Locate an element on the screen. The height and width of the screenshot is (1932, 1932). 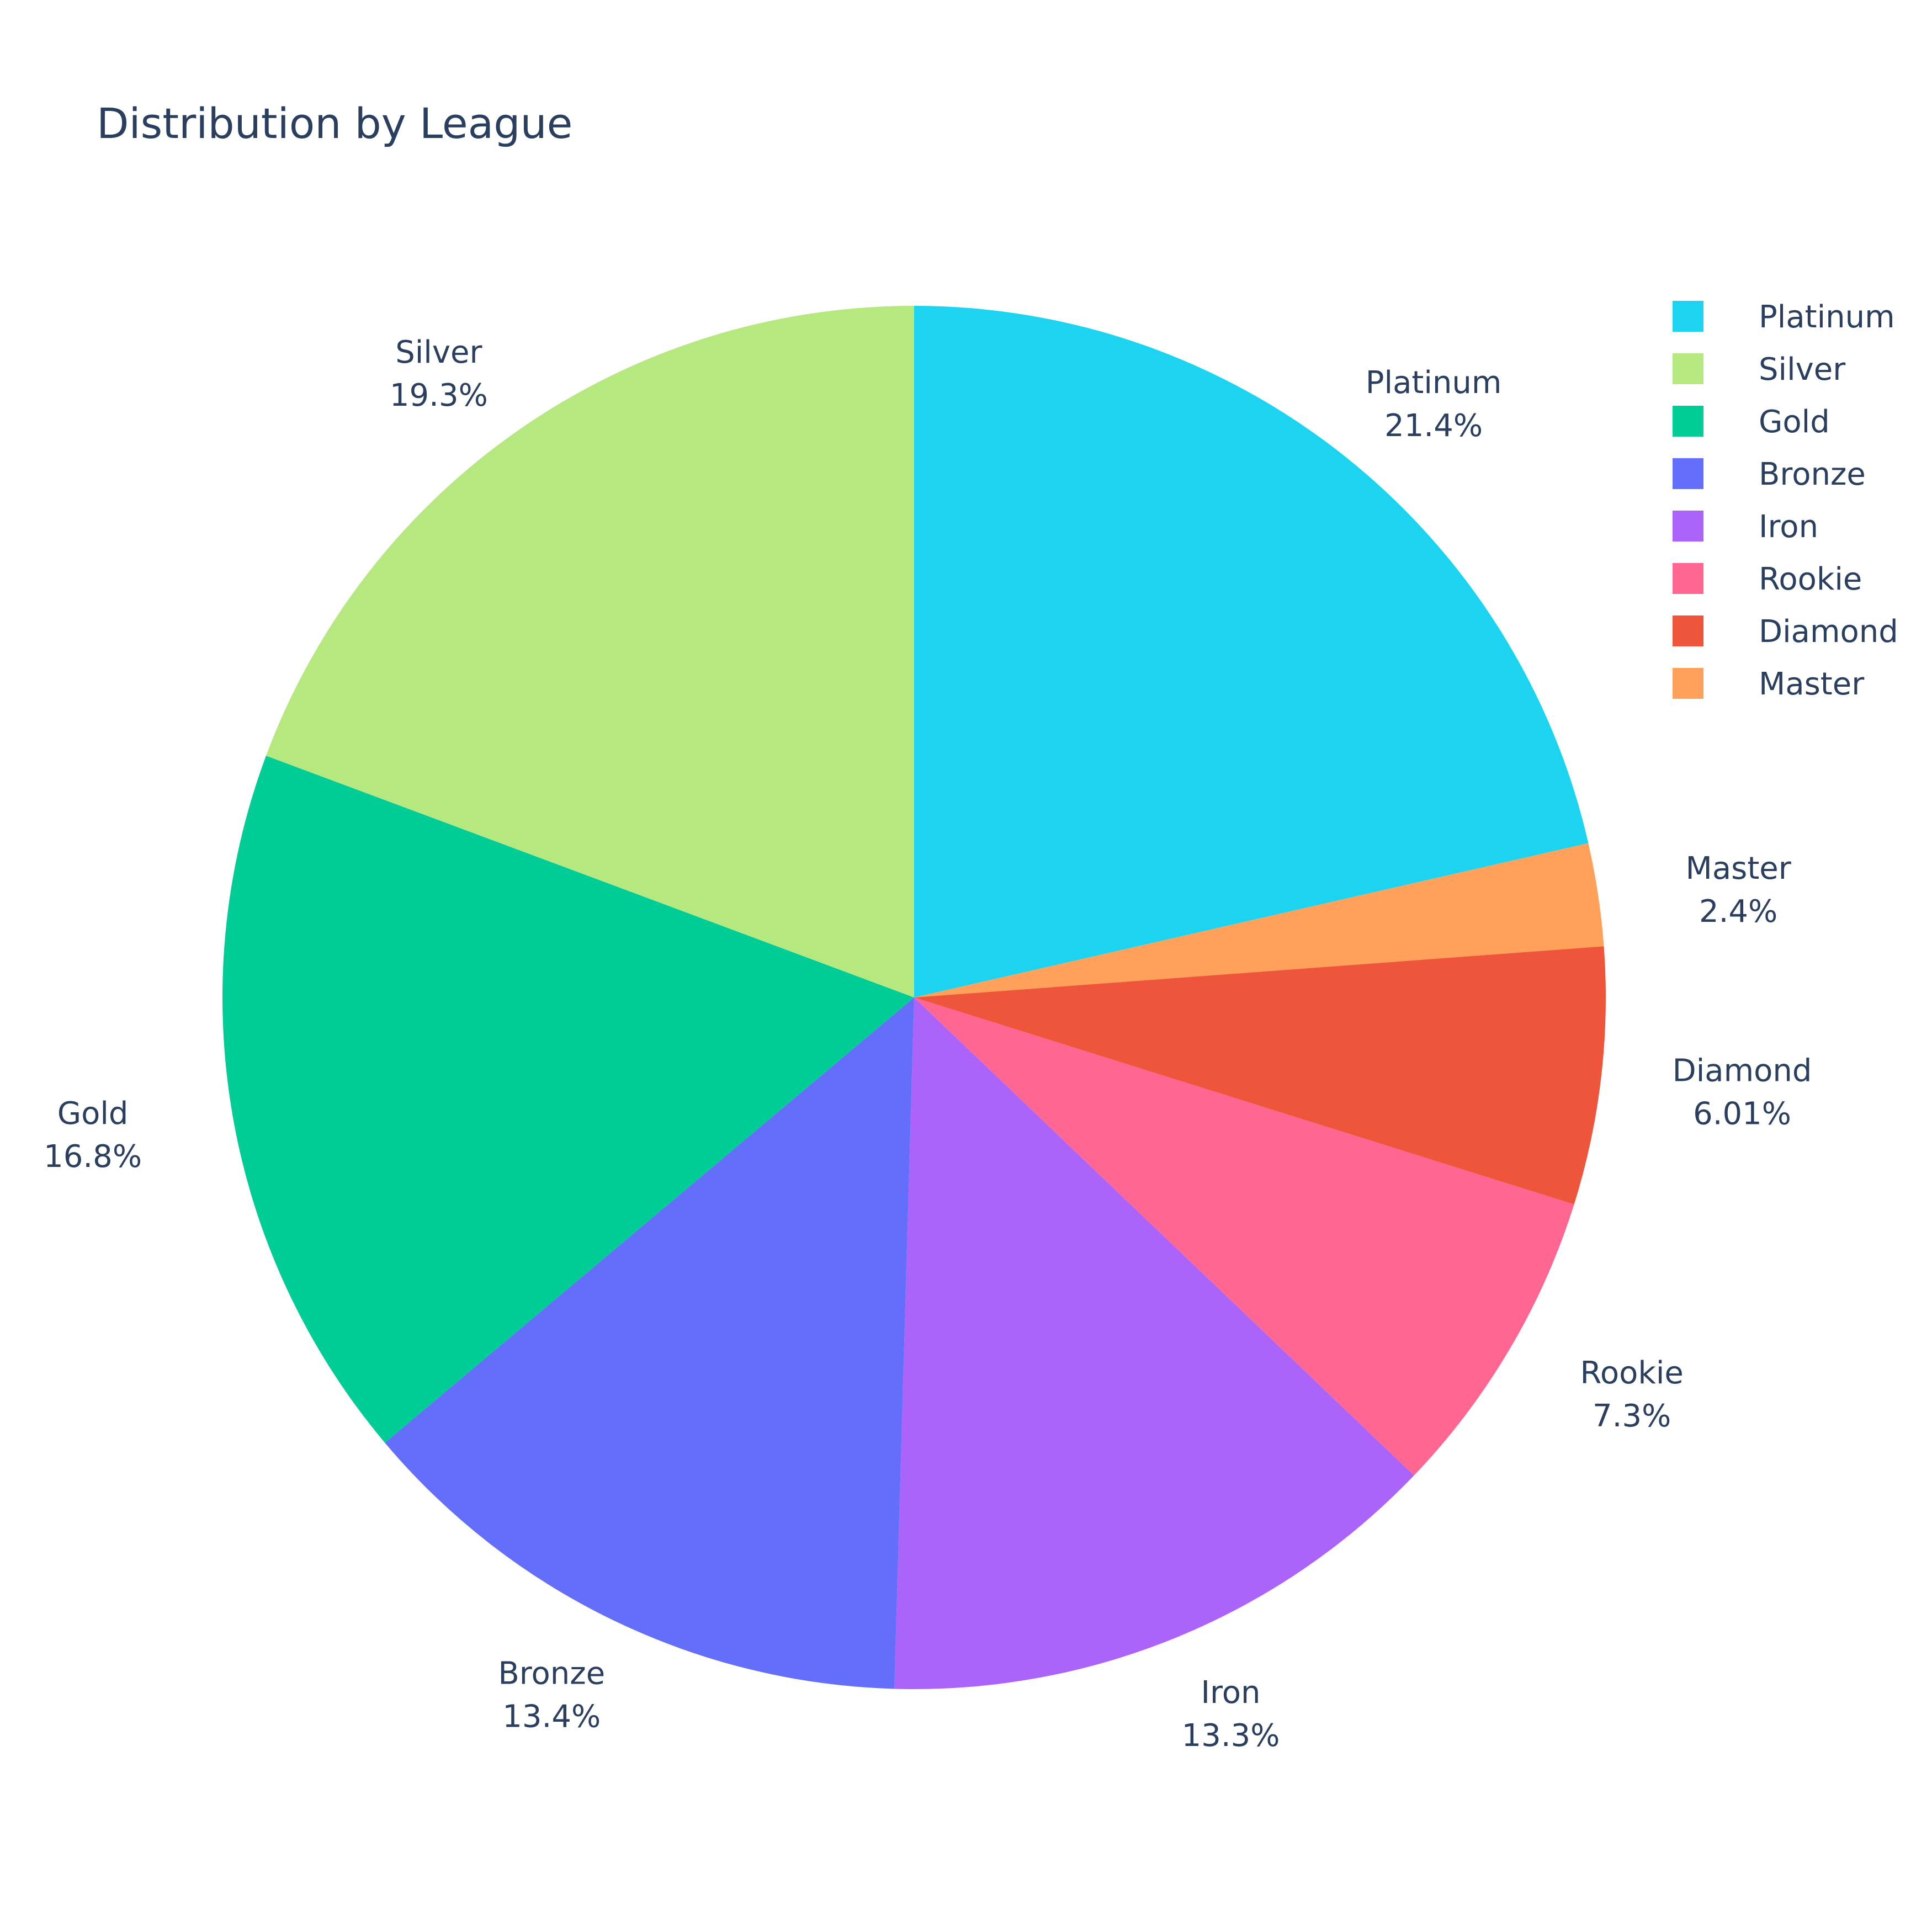
slice-label-name: Master is located at coordinates (1739, 869).